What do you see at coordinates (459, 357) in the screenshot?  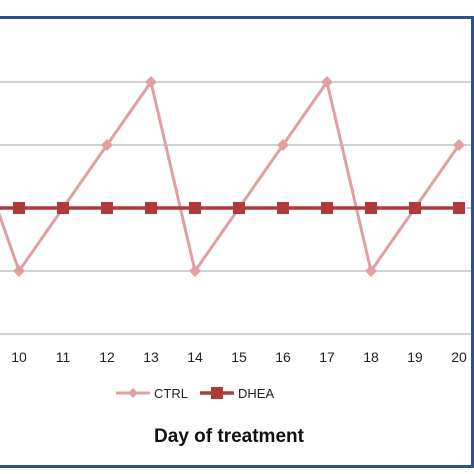 I see `x-tick-label: 20` at bounding box center [459, 357].